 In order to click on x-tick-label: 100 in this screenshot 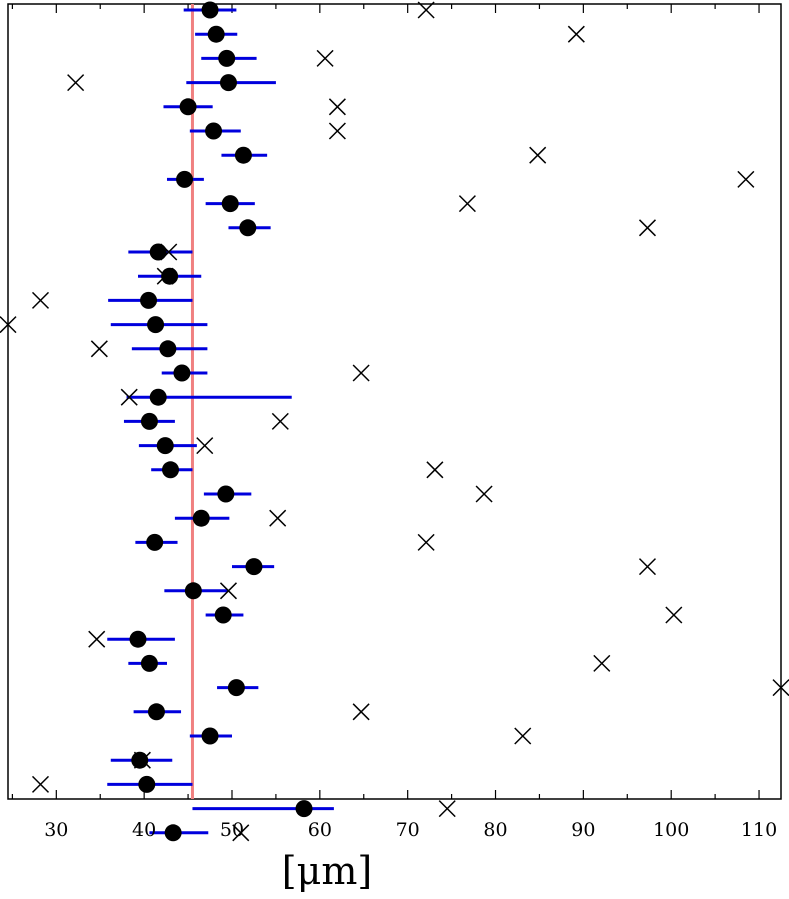, I will do `click(671, 830)`.